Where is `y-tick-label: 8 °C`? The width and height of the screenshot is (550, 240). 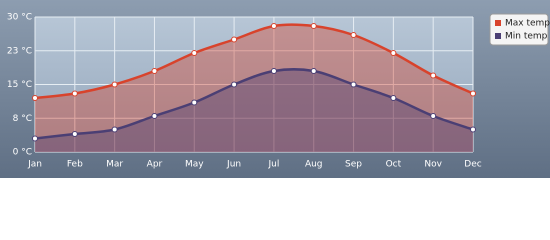 y-tick-label: 8 °C is located at coordinates (22, 119).